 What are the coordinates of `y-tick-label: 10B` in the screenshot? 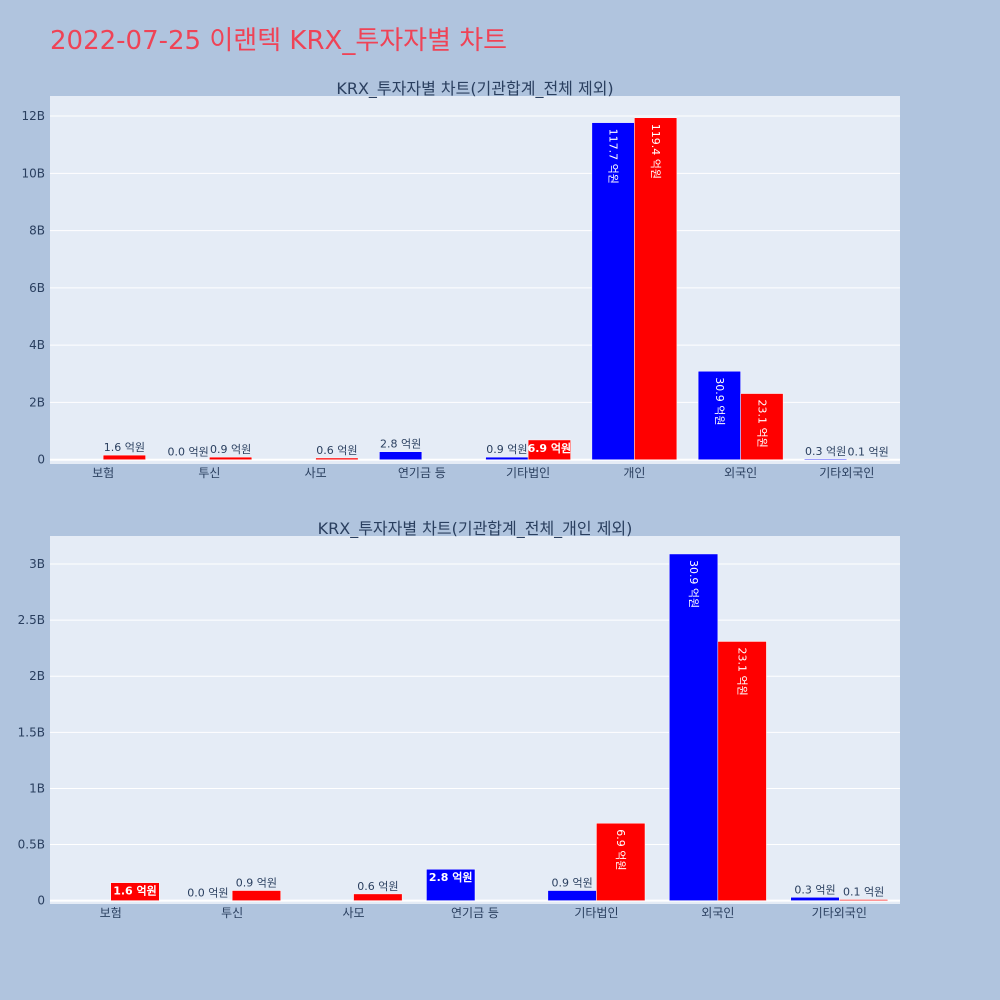 It's located at (33, 173).